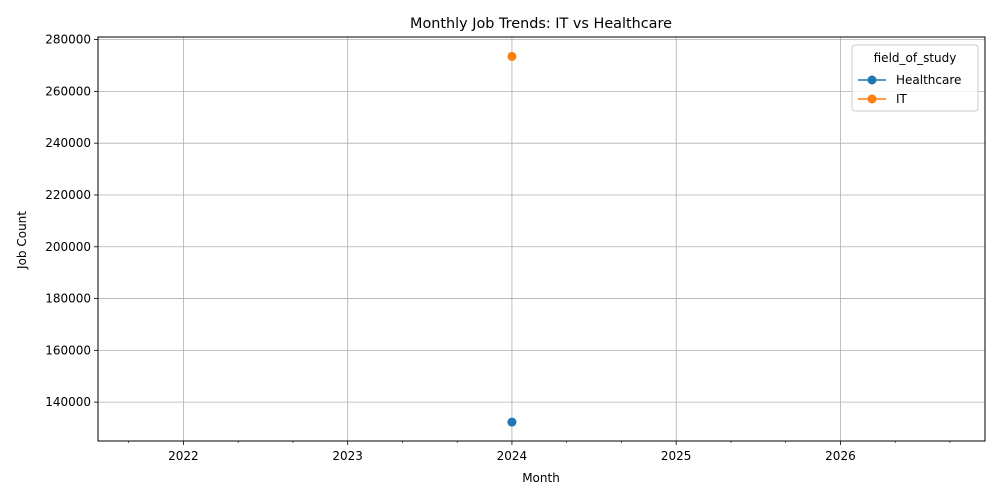  I want to click on data-point-healthcare, so click(512, 422).